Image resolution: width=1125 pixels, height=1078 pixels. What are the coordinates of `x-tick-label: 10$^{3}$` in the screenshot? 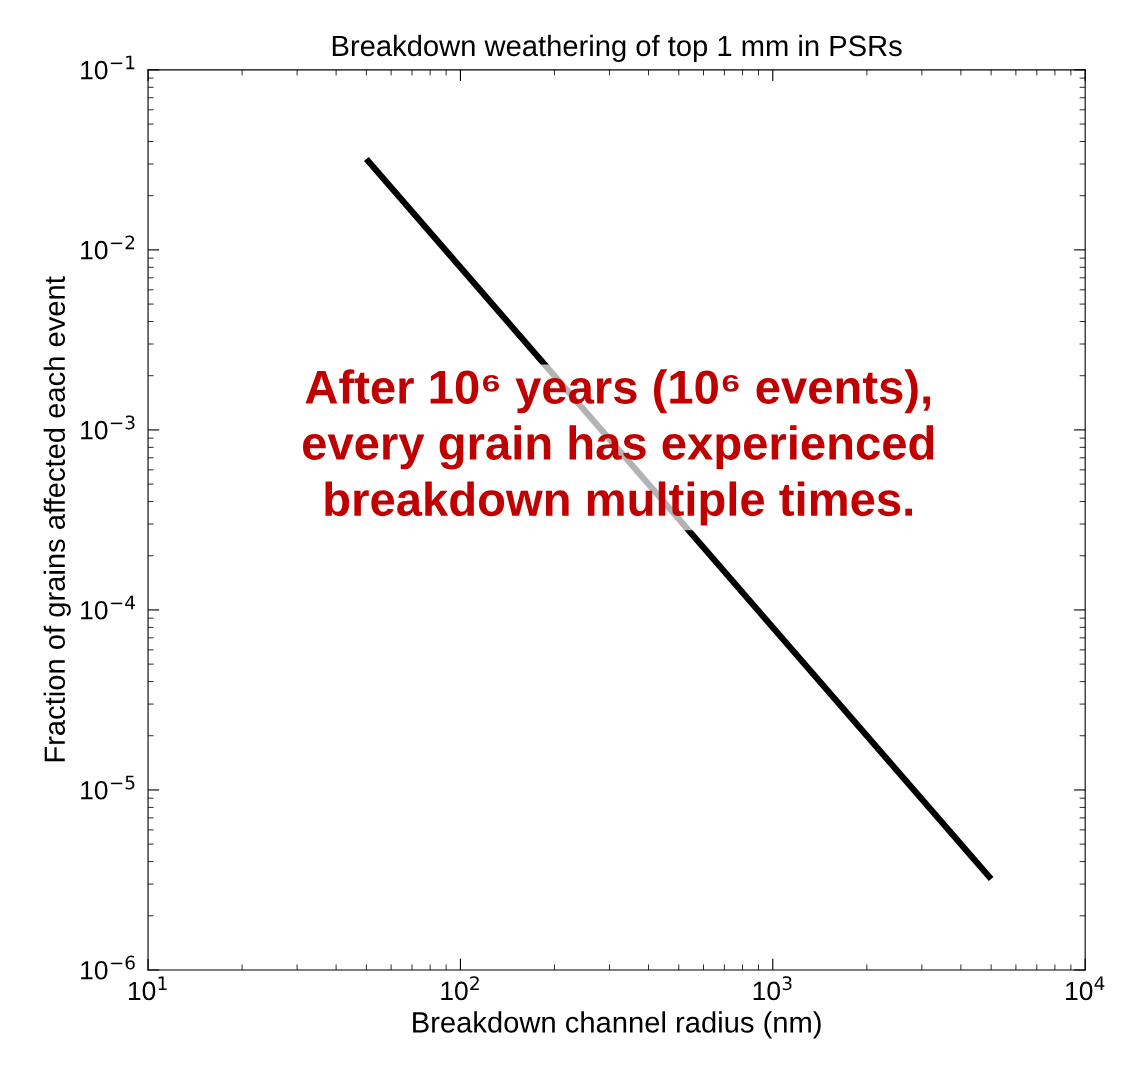 It's located at (772, 988).